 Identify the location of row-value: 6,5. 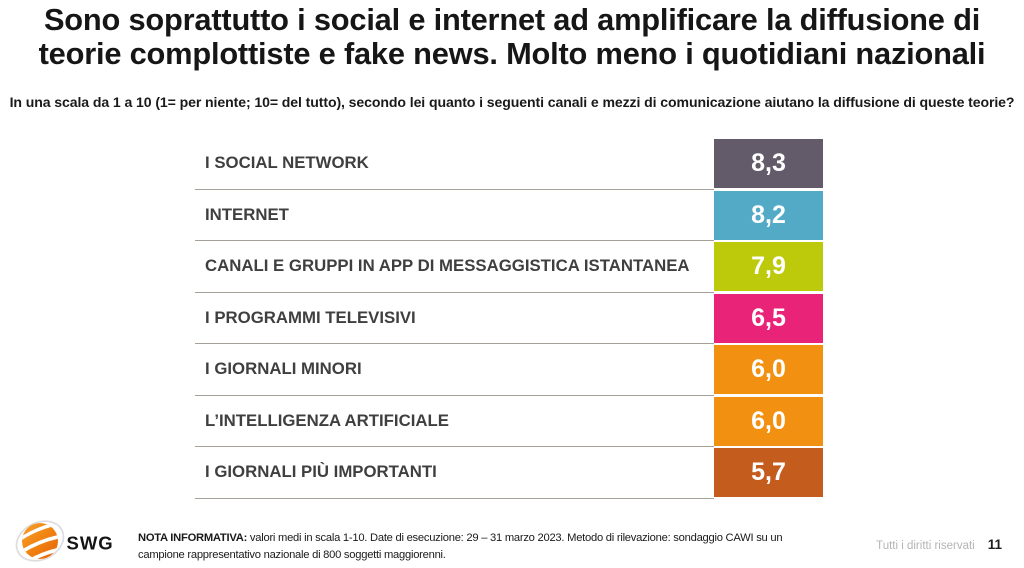
(768, 317).